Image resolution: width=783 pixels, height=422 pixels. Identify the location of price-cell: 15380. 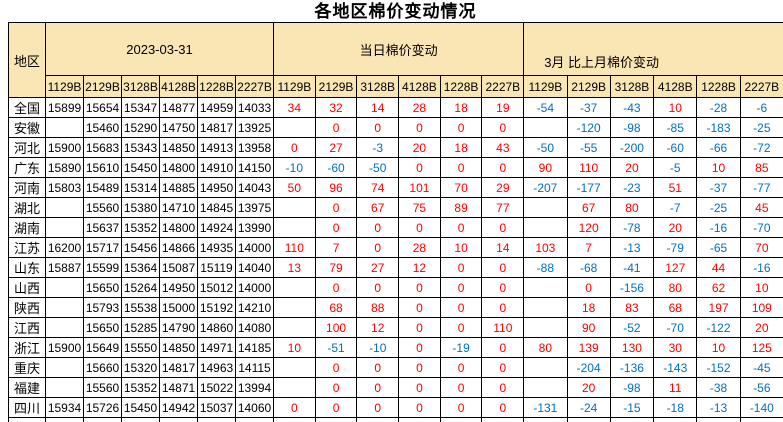
(140, 207).